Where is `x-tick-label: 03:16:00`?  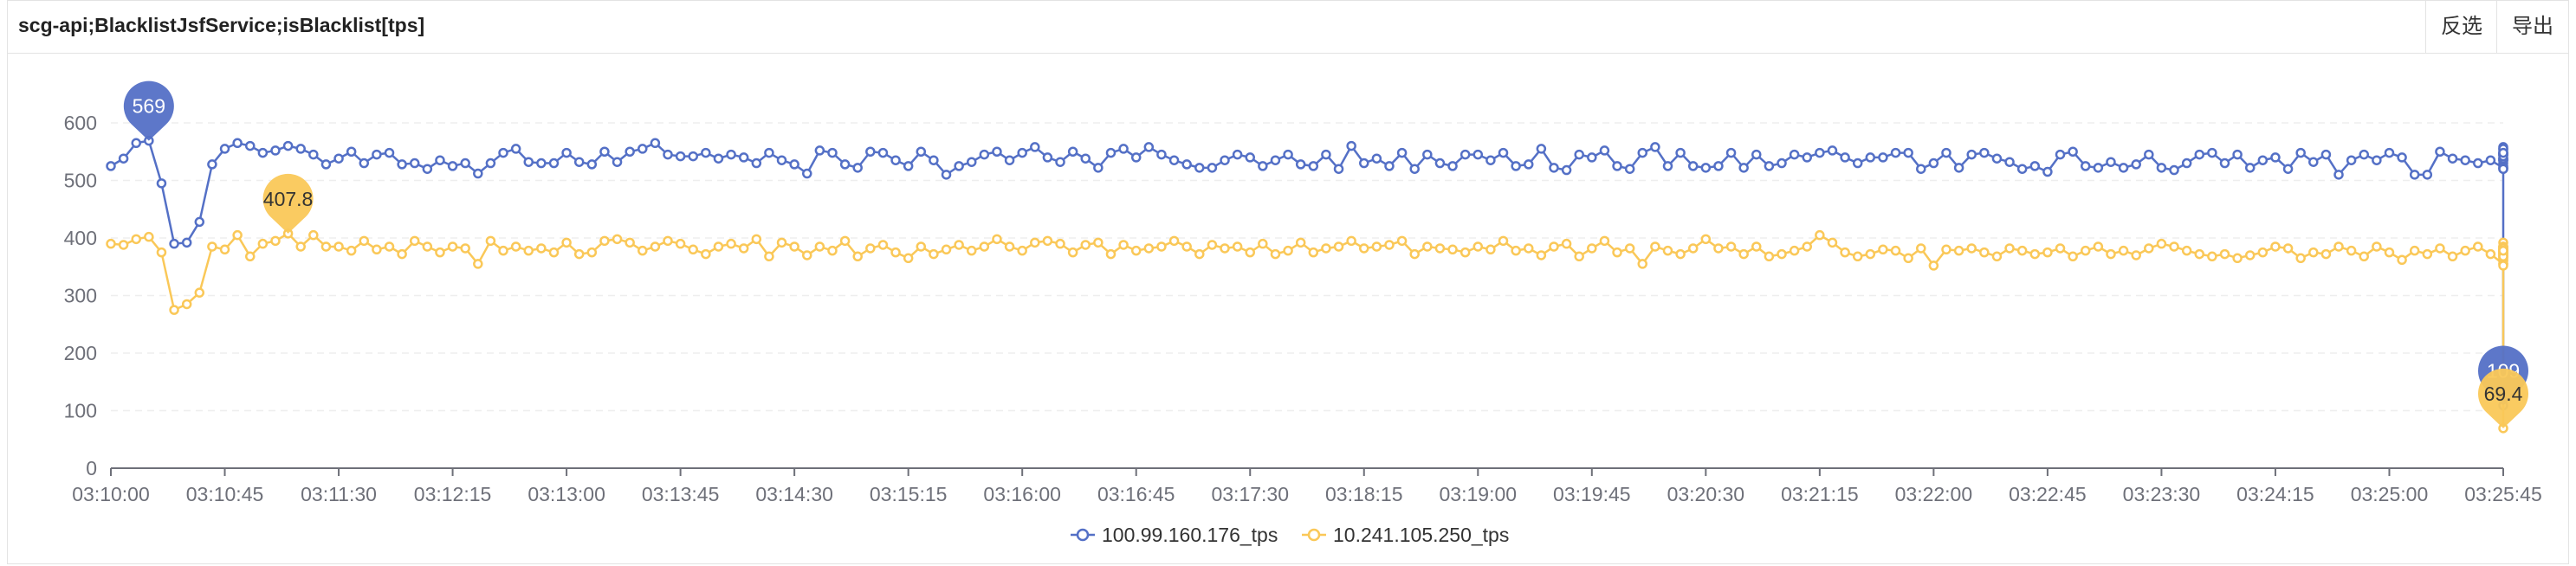
x-tick-label: 03:16:00 is located at coordinates (1022, 494).